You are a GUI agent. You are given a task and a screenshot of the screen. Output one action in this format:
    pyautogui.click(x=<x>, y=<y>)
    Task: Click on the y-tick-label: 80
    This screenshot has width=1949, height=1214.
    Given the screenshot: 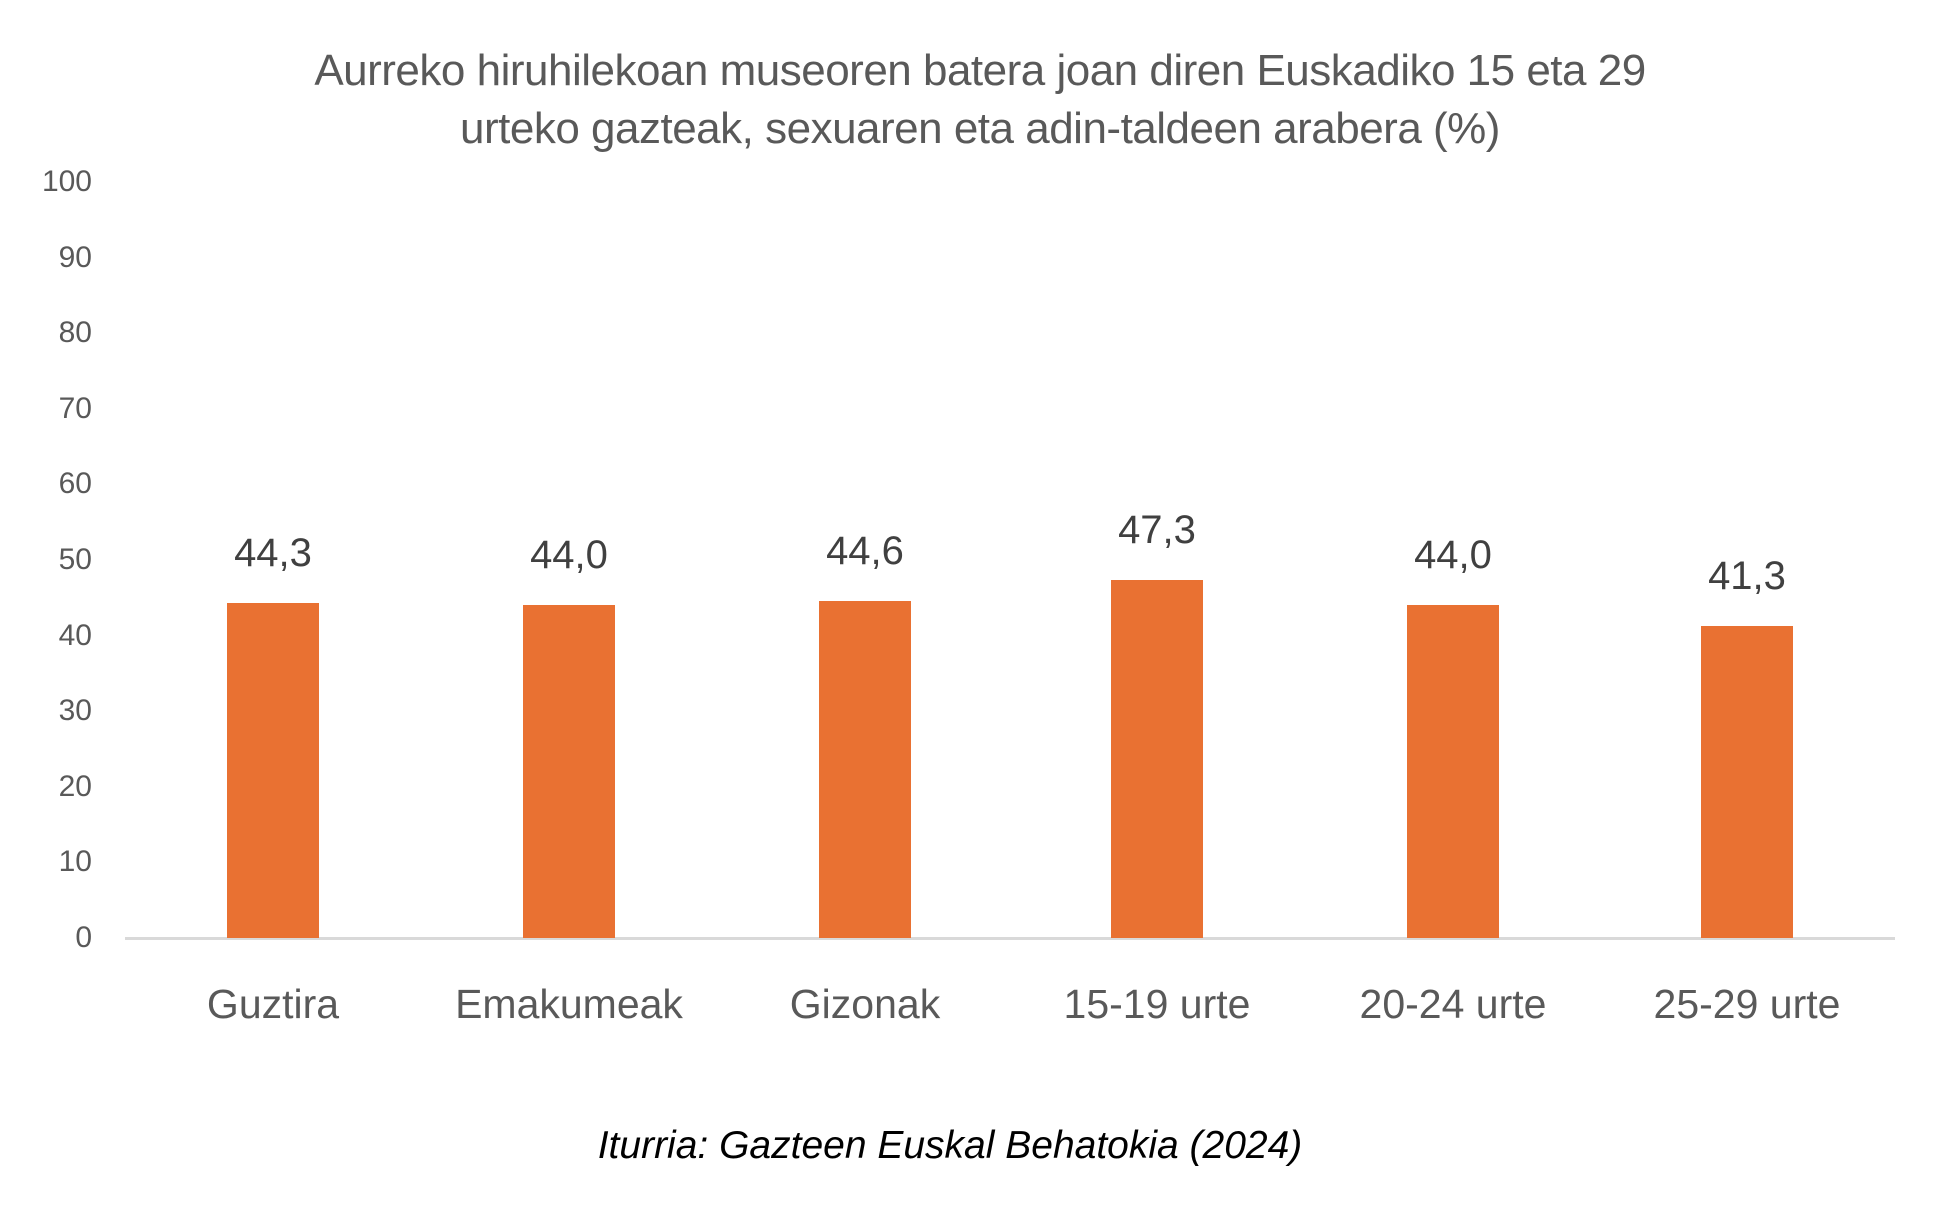 What is the action you would take?
    pyautogui.click(x=75, y=333)
    